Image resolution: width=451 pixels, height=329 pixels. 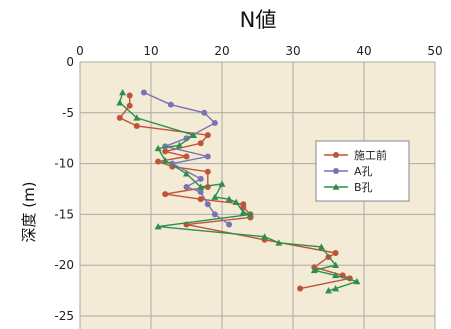 I want to click on x-tick-label: 20, so click(x=221, y=51).